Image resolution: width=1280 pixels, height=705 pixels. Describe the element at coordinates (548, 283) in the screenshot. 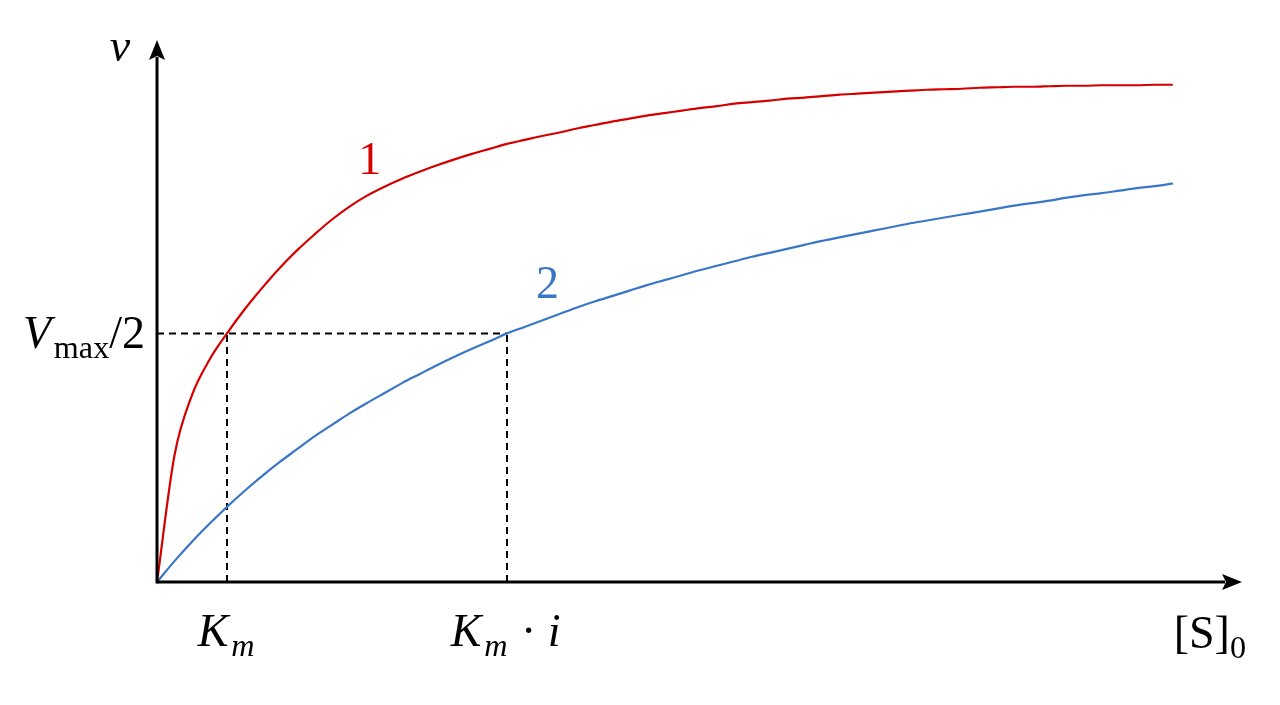

I see `series-label: 2` at that location.